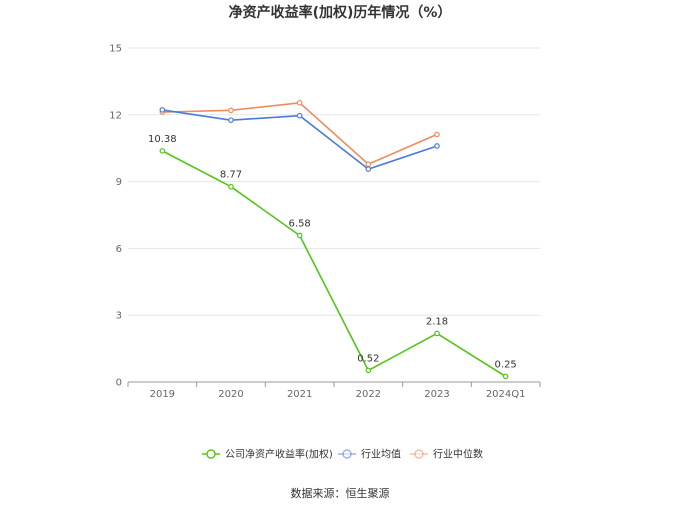  What do you see at coordinates (115, 115) in the screenshot?
I see `y-tick-label-12: 12` at bounding box center [115, 115].